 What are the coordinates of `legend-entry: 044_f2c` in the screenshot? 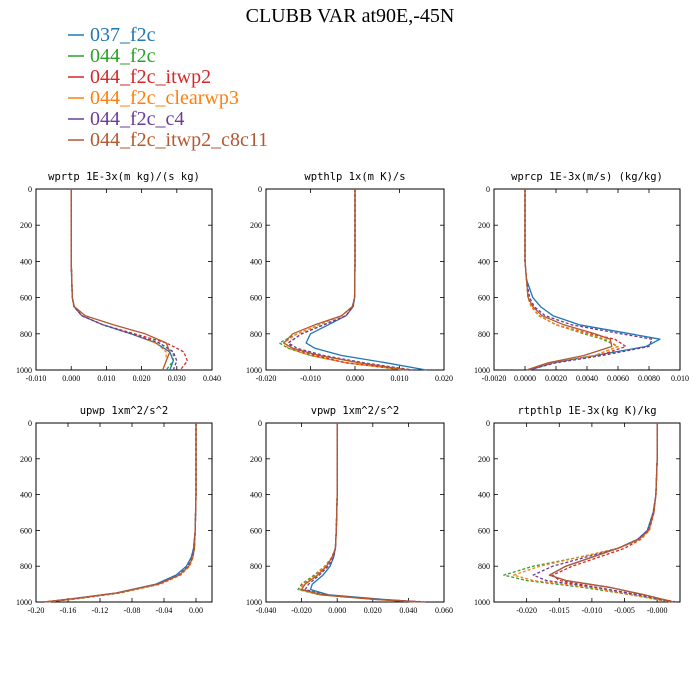 It's located at (112, 56).